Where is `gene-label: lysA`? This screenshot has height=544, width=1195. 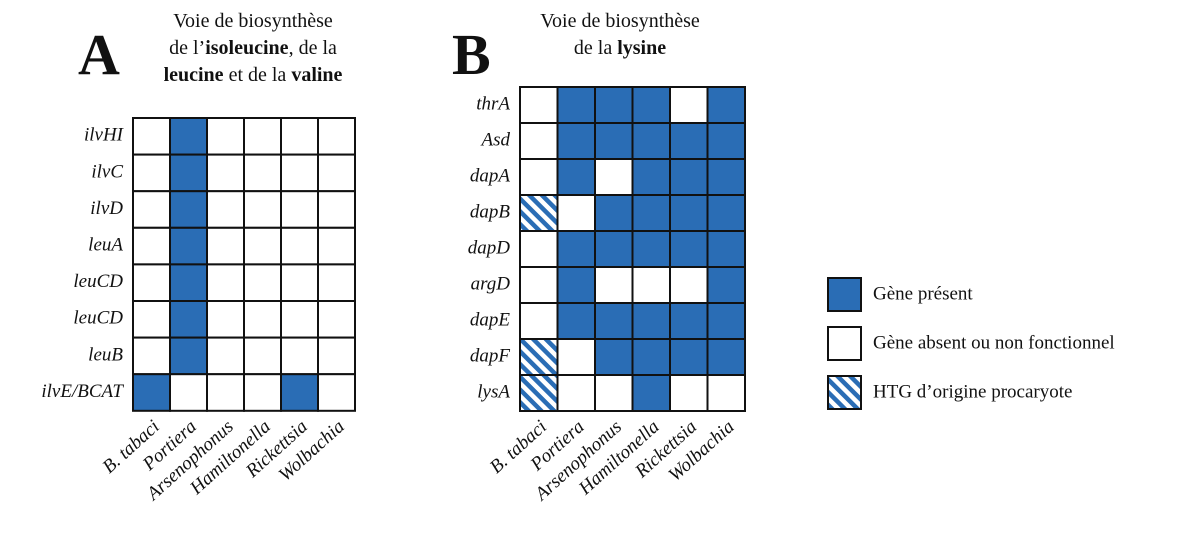 gene-label: lysA is located at coordinates (493, 391).